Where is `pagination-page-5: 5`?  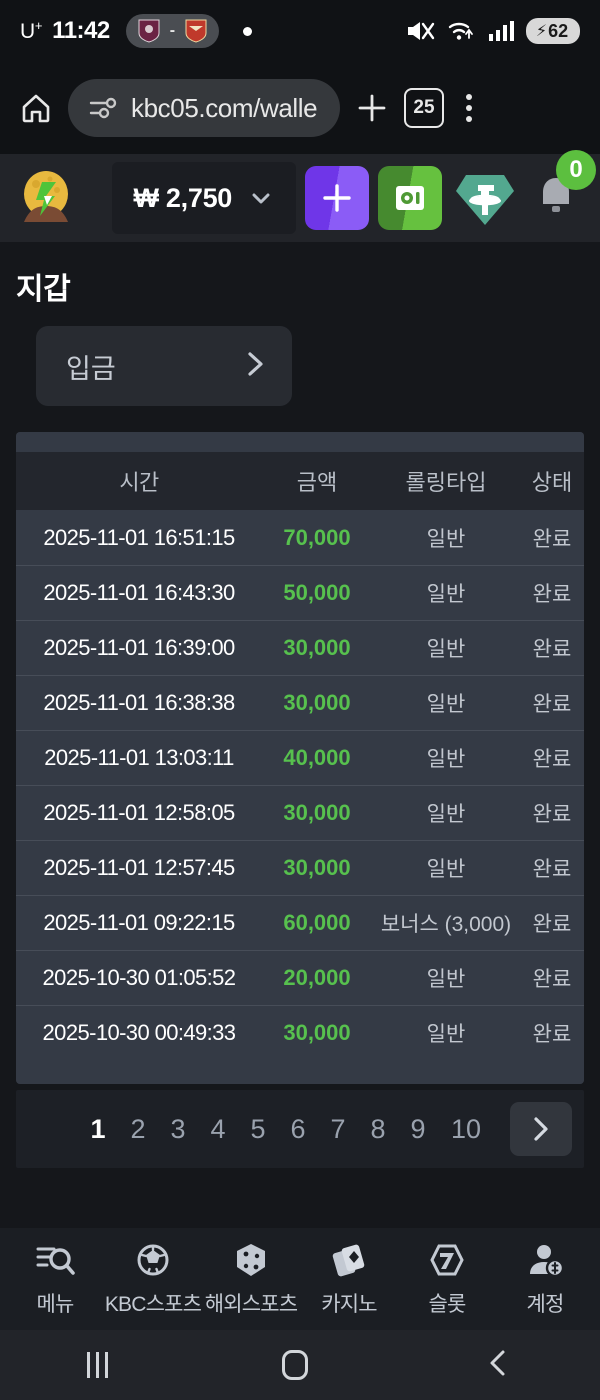
pagination-page-5: 5 is located at coordinates (258, 1128).